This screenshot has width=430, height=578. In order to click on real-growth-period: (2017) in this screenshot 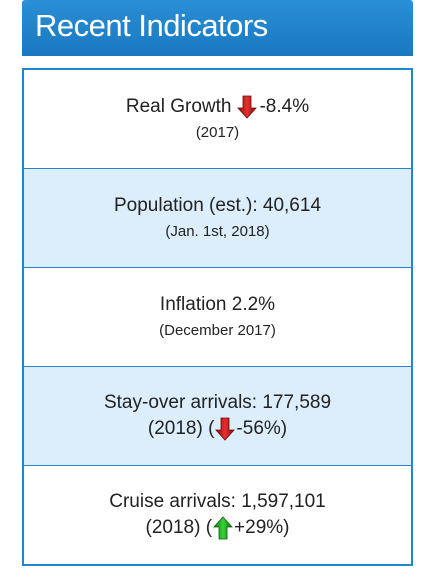, I will do `click(217, 132)`.